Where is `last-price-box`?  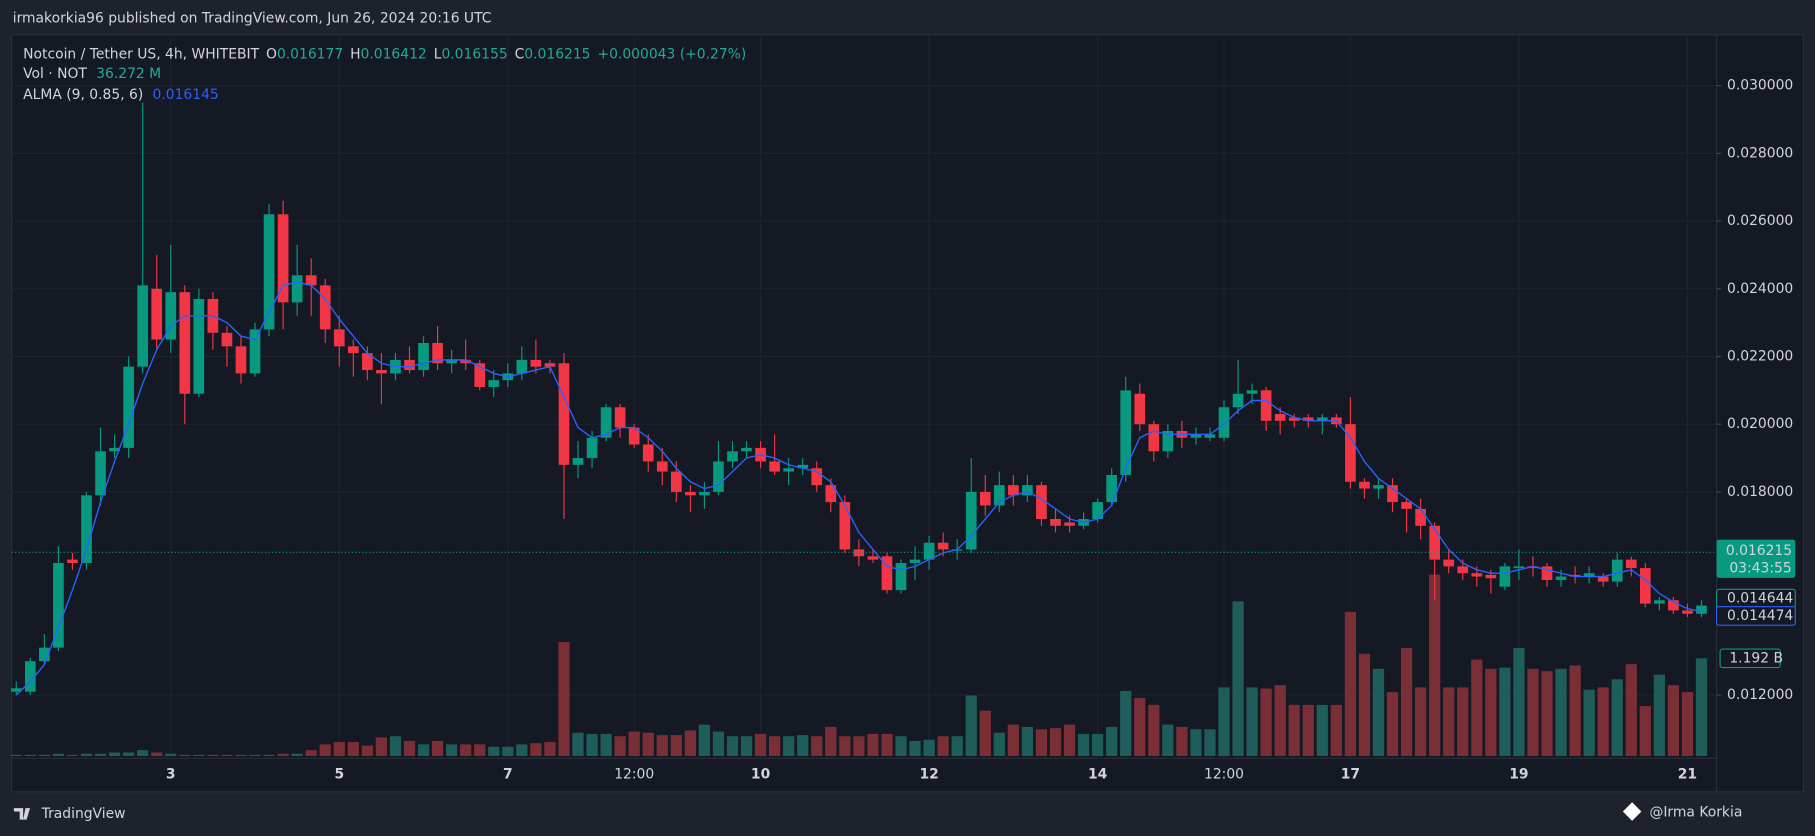
last-price-box is located at coordinates (1756, 558).